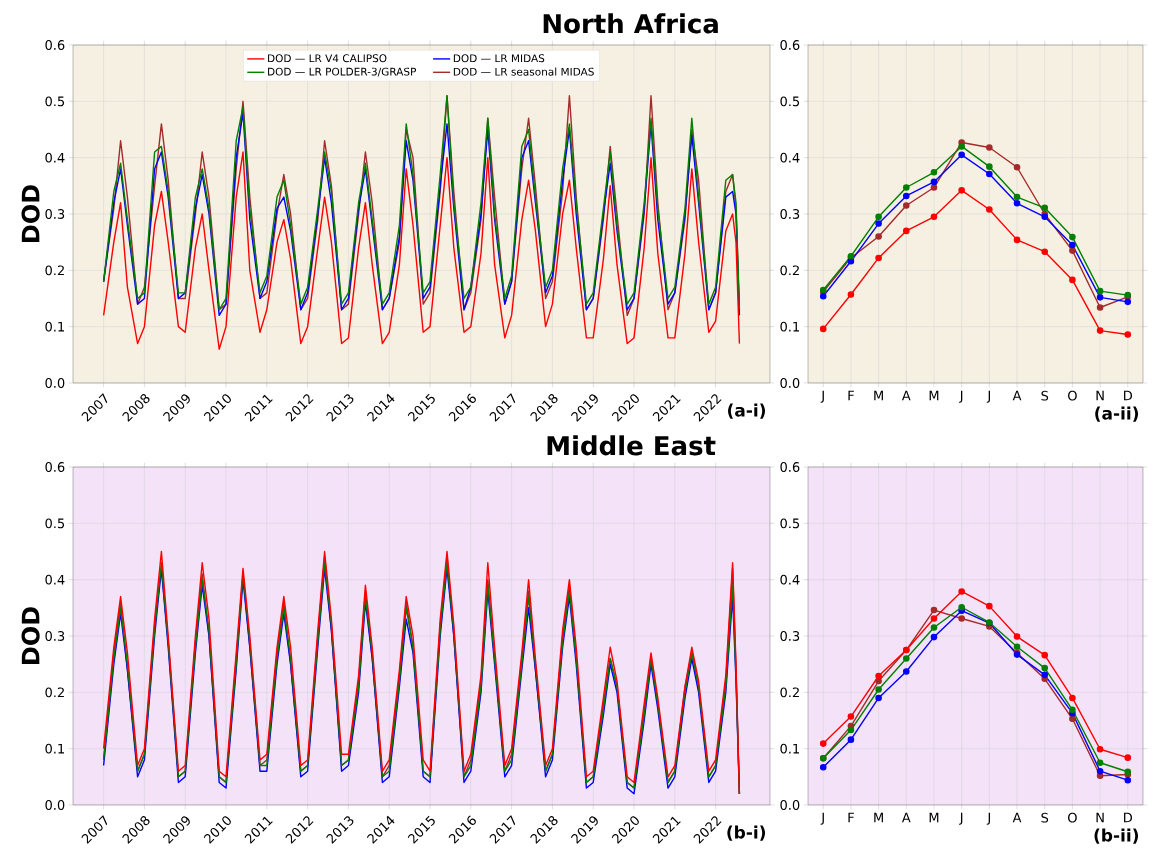  I want to click on legend-label: DOD — LR MIDAS, so click(499, 58).